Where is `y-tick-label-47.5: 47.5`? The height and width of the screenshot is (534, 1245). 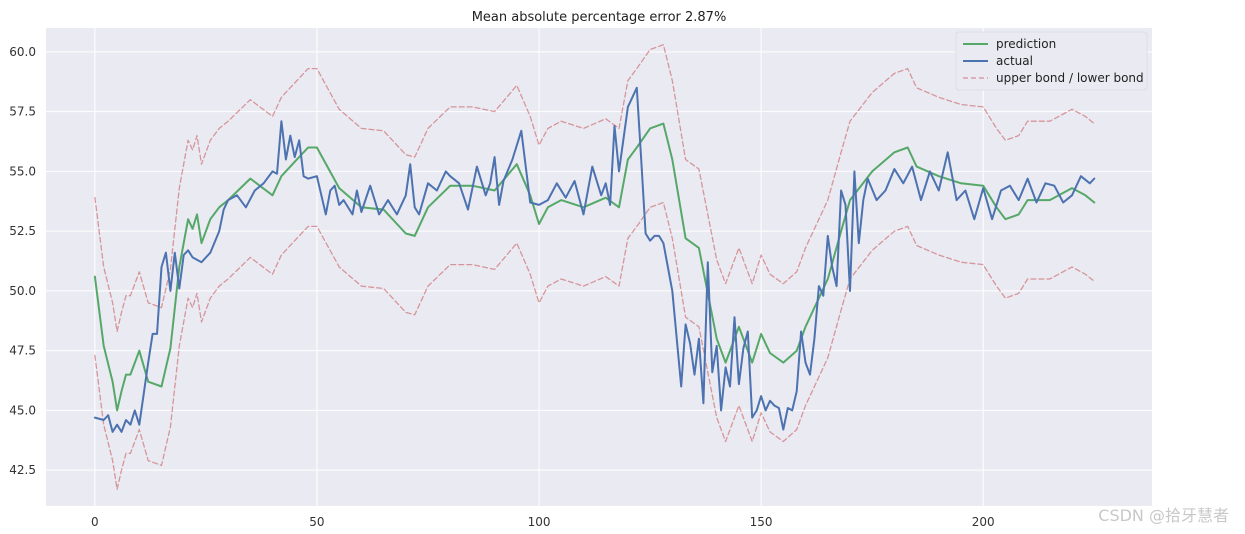
y-tick-label-47.5: 47.5 is located at coordinates (22, 351).